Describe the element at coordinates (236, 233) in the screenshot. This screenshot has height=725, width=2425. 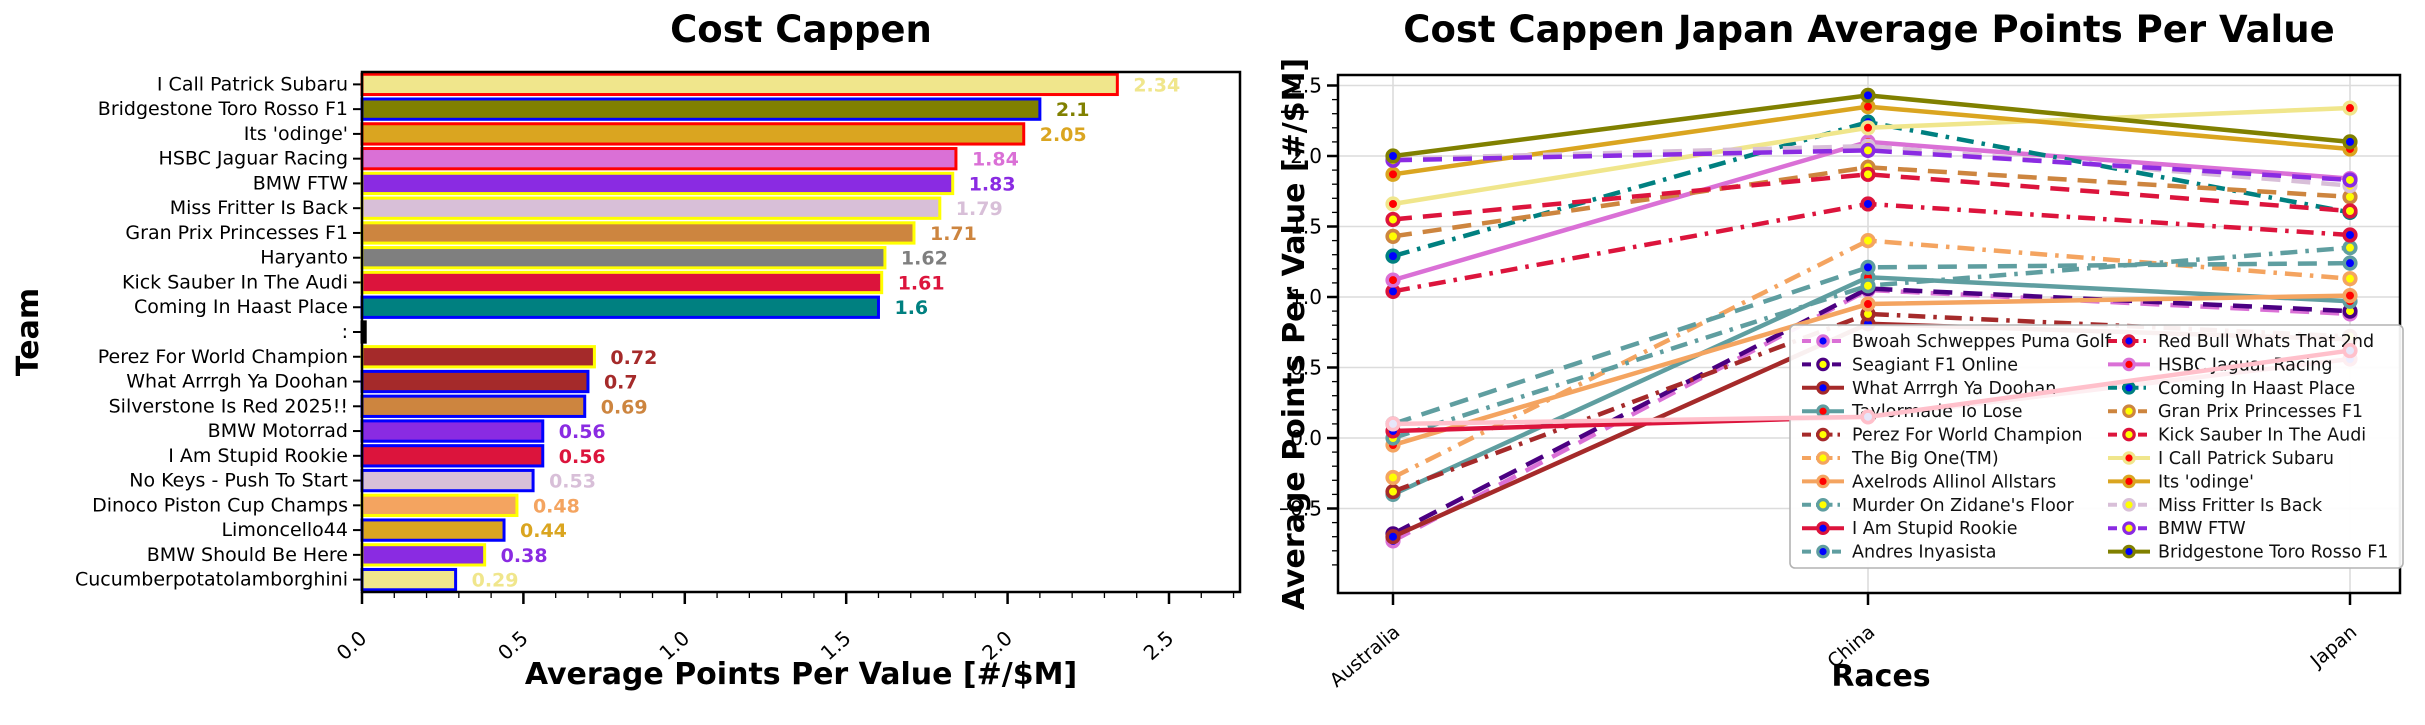
I see `team-tick-label: Gran Prix Princesses F1` at that location.